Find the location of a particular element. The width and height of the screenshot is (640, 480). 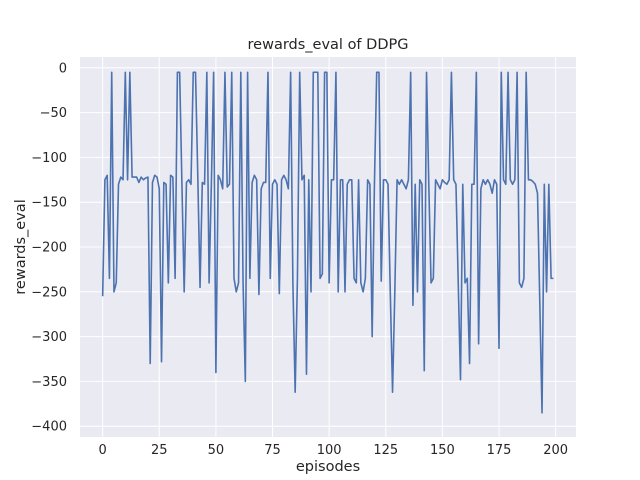

x-tick-label: 25 is located at coordinates (159, 450).